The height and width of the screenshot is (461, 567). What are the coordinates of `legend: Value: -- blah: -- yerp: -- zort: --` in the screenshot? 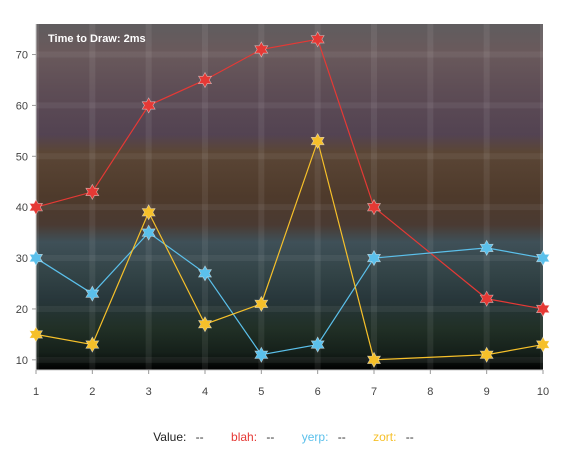 It's located at (283, 437).